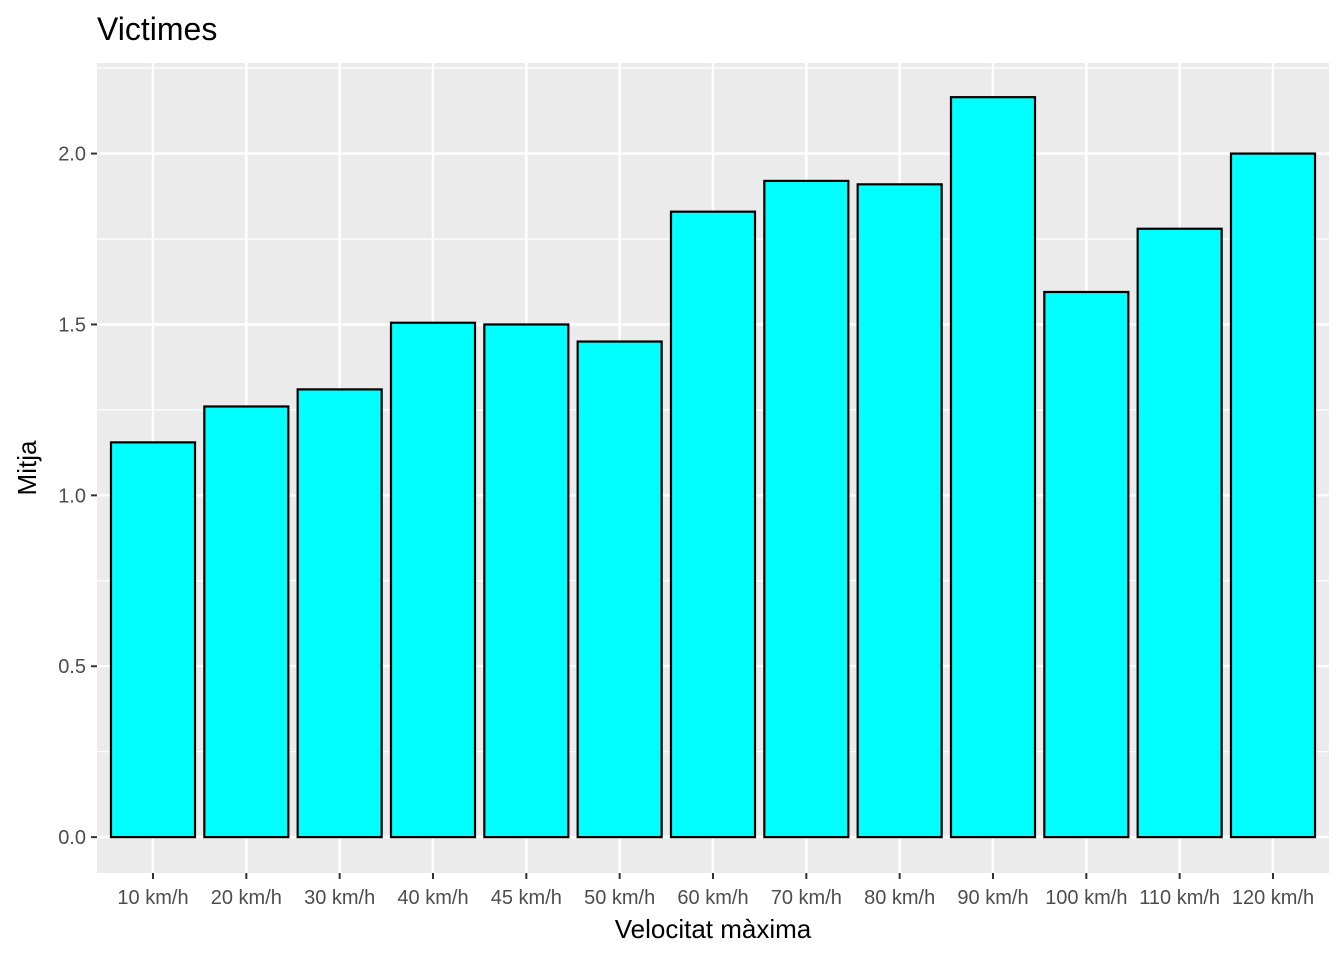  I want to click on y-tick-label: 1.5, so click(72, 325).